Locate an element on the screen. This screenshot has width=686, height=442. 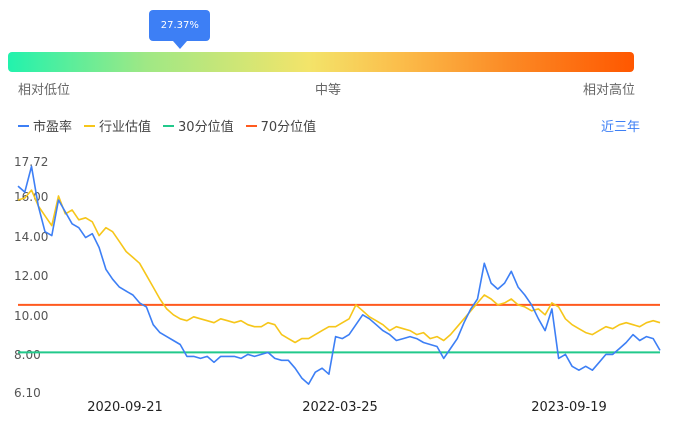
legend-swatch-pe is located at coordinates (23, 125).